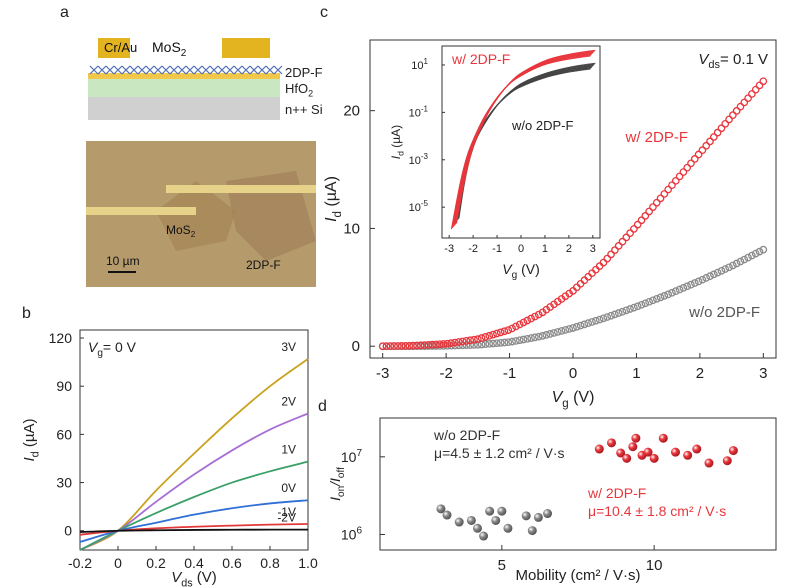  I want to click on y-axis-label: Id (µA), so click(31, 440).